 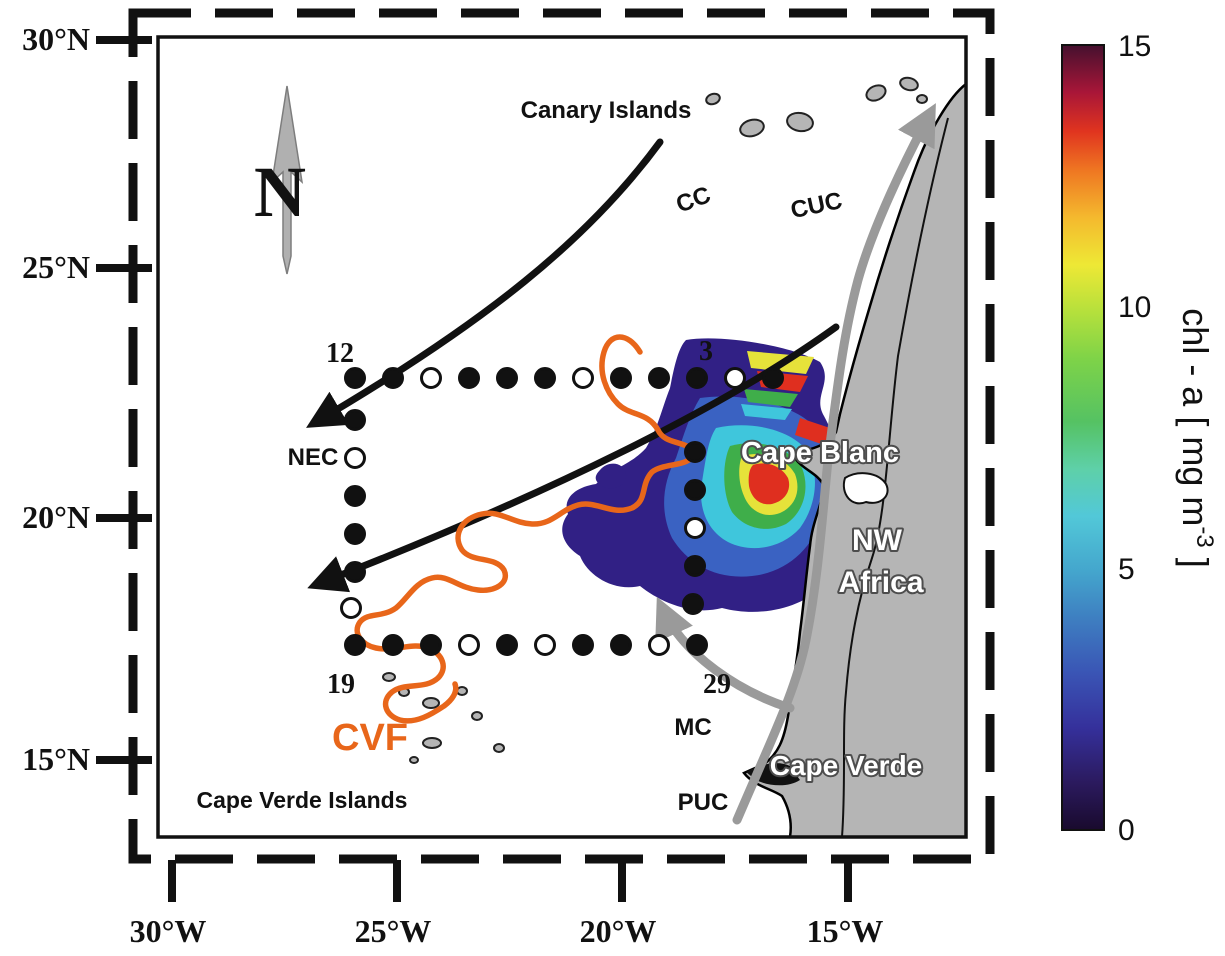 What do you see at coordinates (725, 654) in the screenshot?
I see `current-arrow-mc` at bounding box center [725, 654].